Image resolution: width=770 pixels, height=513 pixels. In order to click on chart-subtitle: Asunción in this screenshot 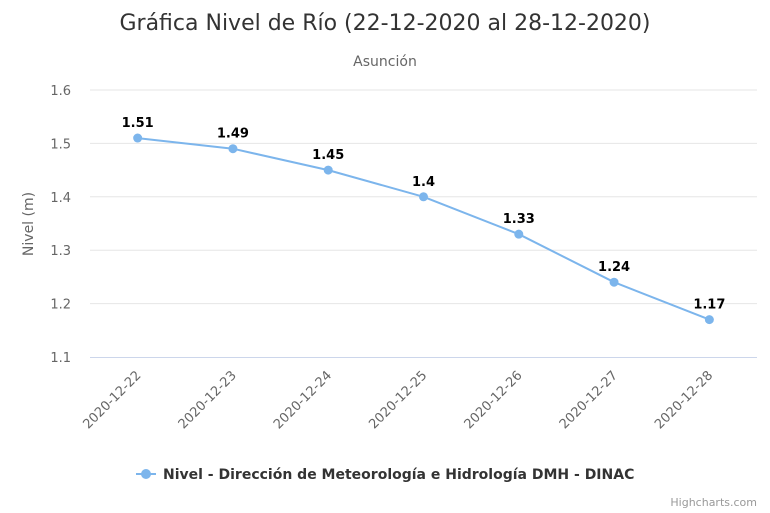, I will do `click(385, 62)`.